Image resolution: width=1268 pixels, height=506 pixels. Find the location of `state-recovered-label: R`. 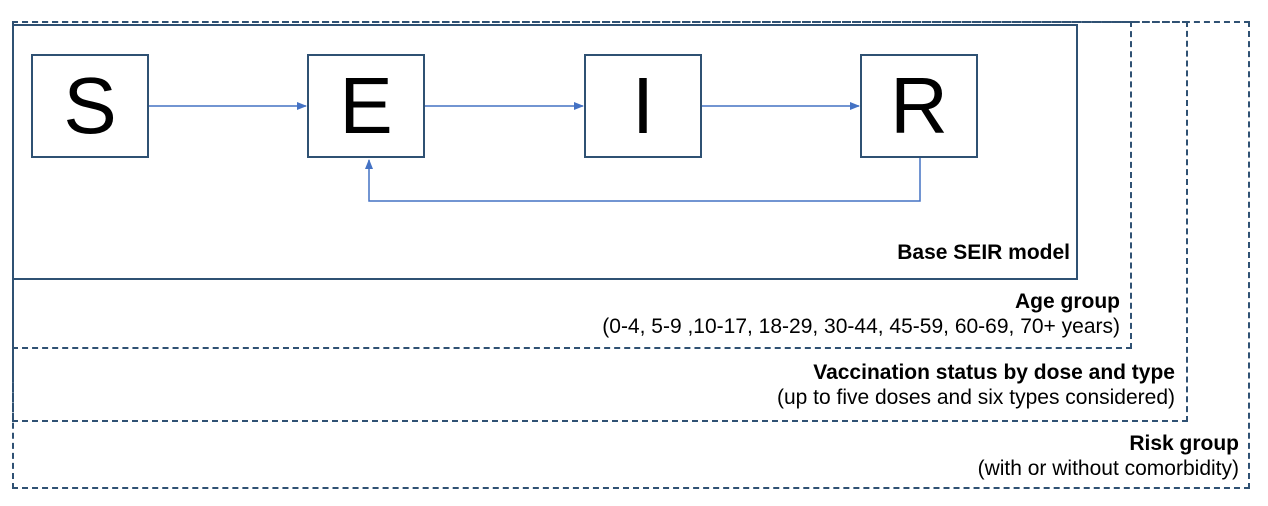

state-recovered-label: R is located at coordinates (919, 105).